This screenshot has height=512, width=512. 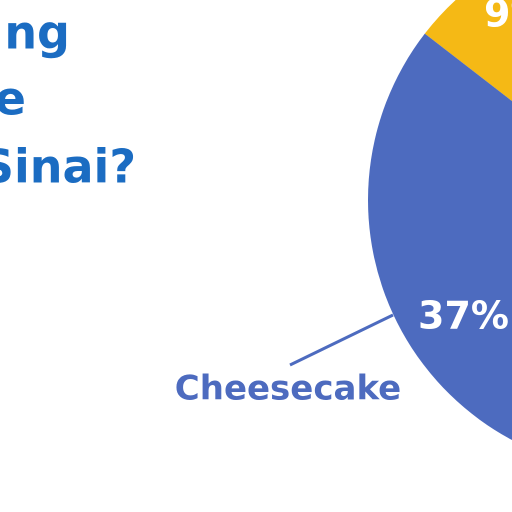 I want to click on chart-title: e, so click(x=13, y=99).